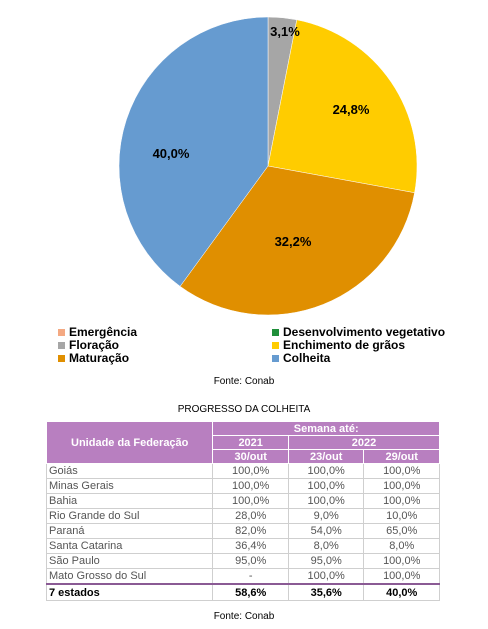  I want to click on legend-item: Colheita, so click(358, 358).